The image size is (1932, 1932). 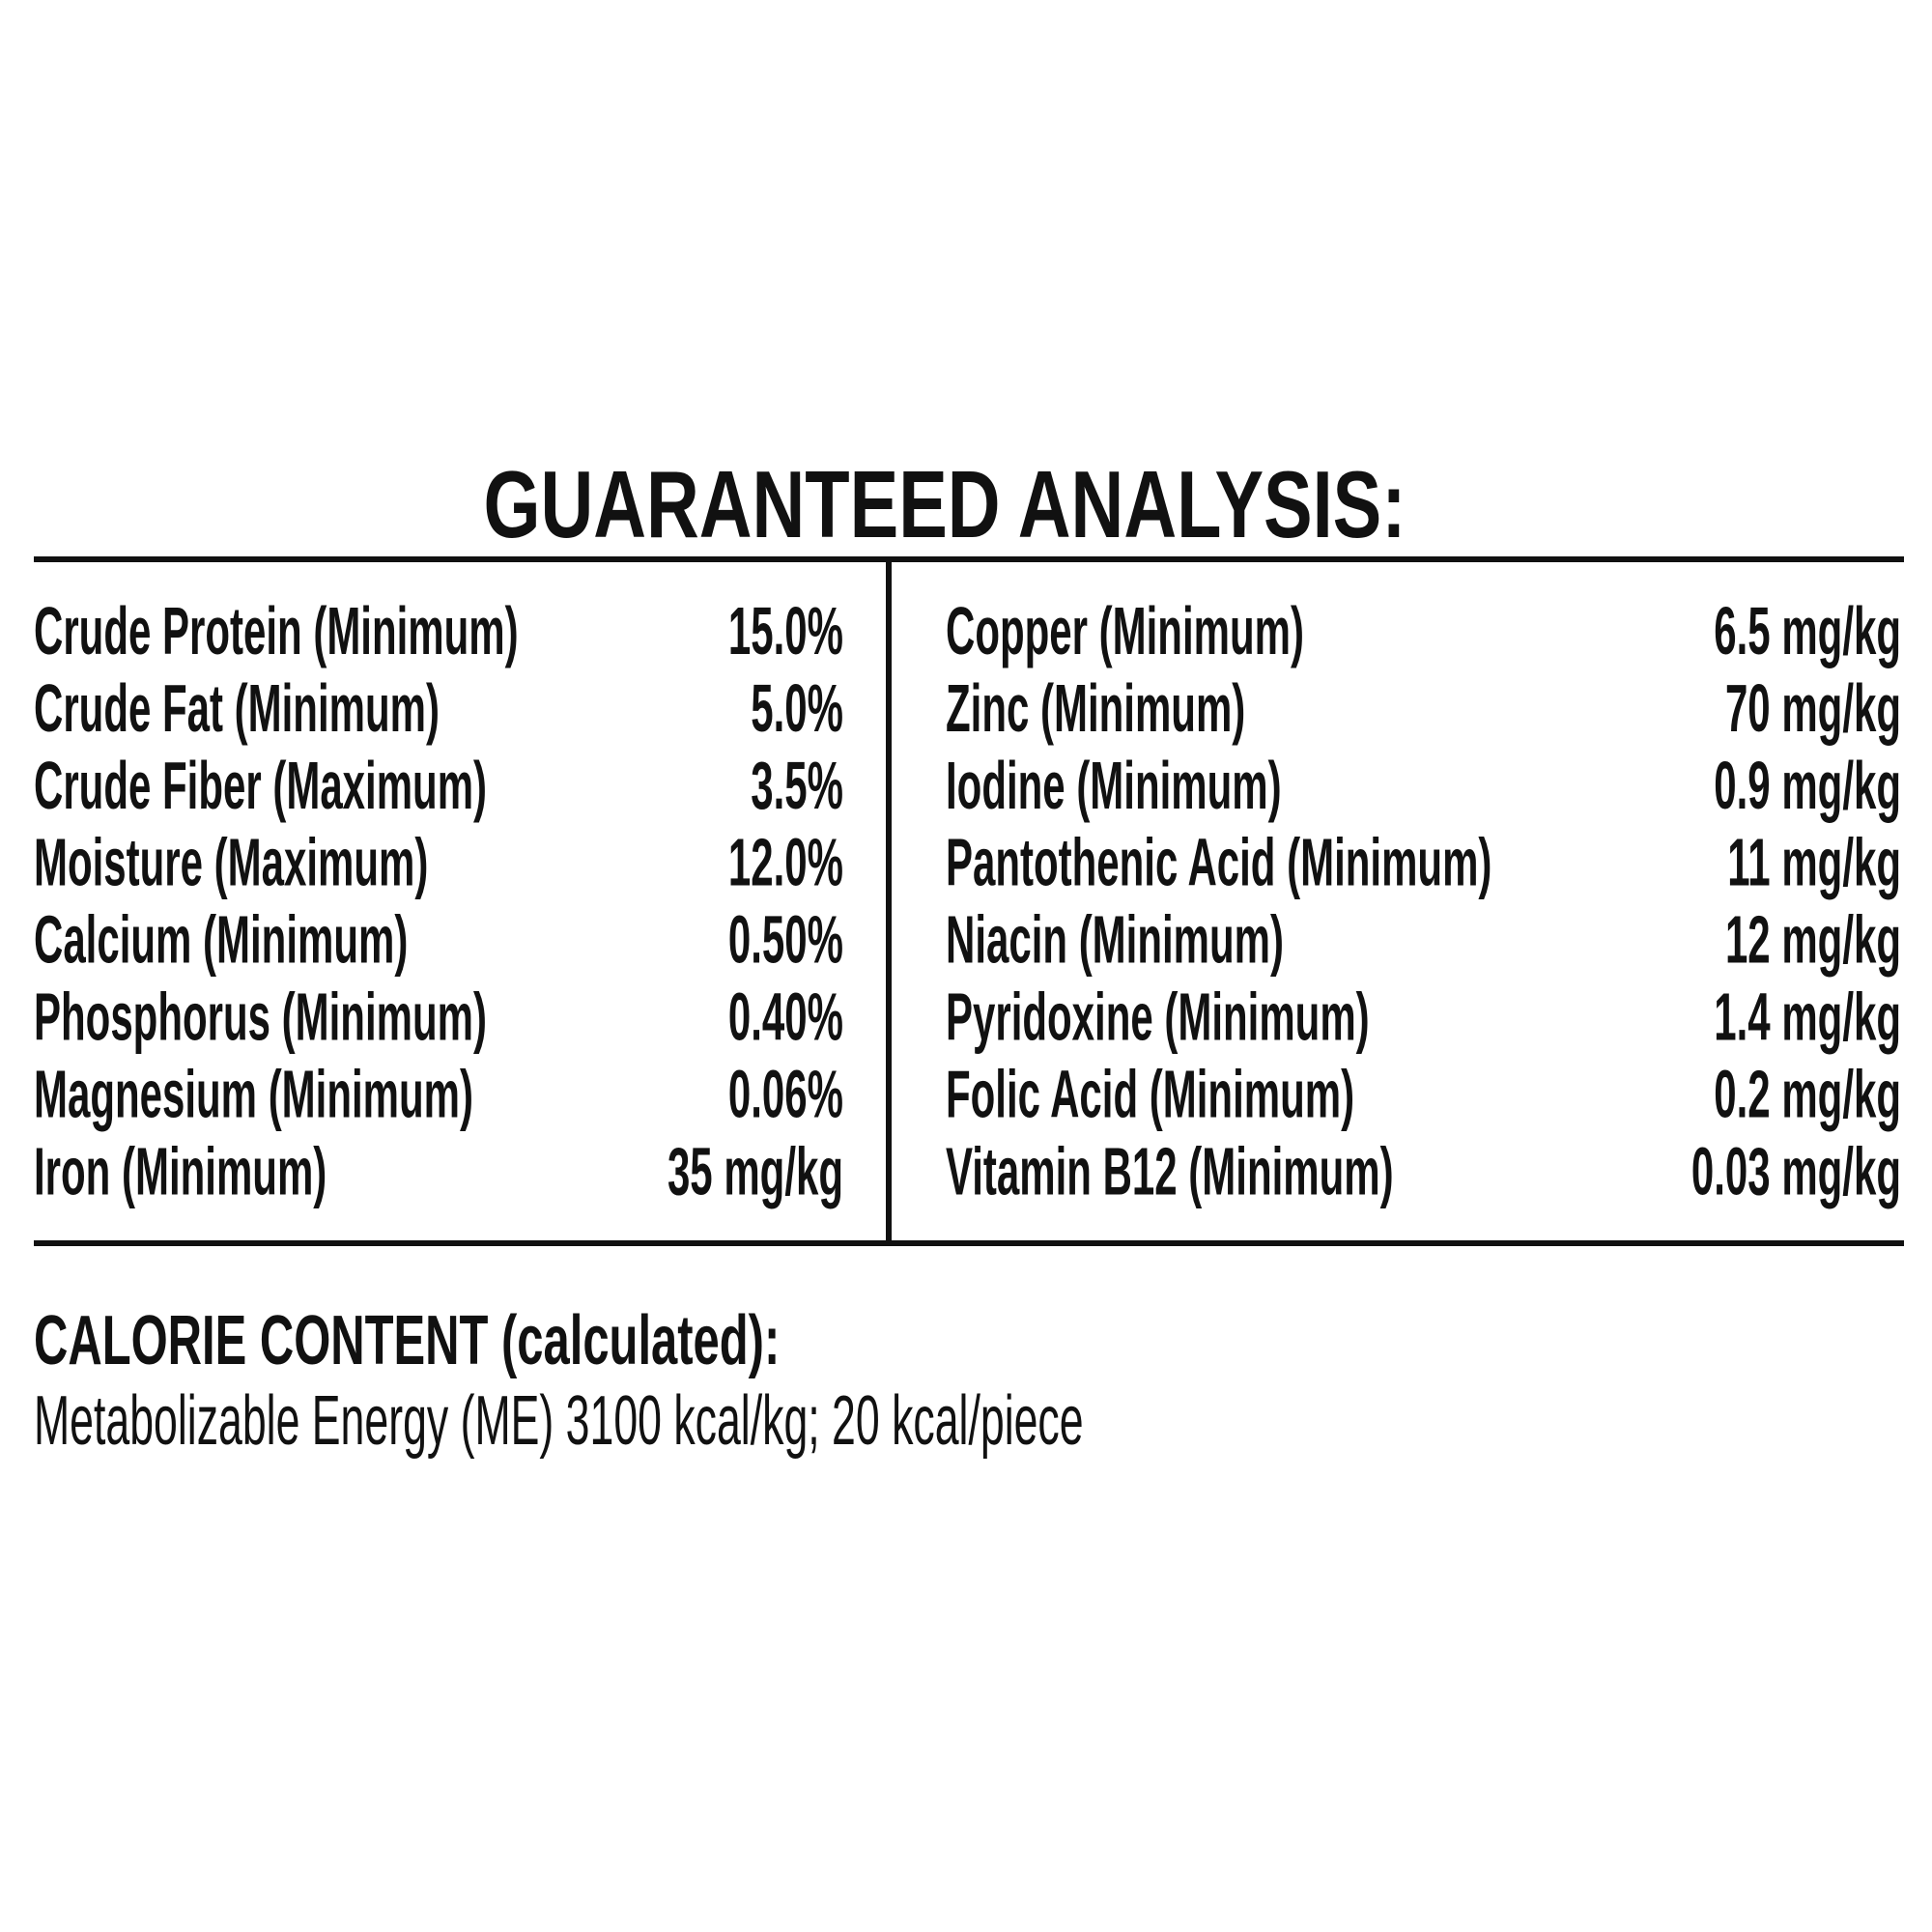 I want to click on calorie-heading-group: CALORIE CONTENT (calculated):, so click(x=407, y=1341).